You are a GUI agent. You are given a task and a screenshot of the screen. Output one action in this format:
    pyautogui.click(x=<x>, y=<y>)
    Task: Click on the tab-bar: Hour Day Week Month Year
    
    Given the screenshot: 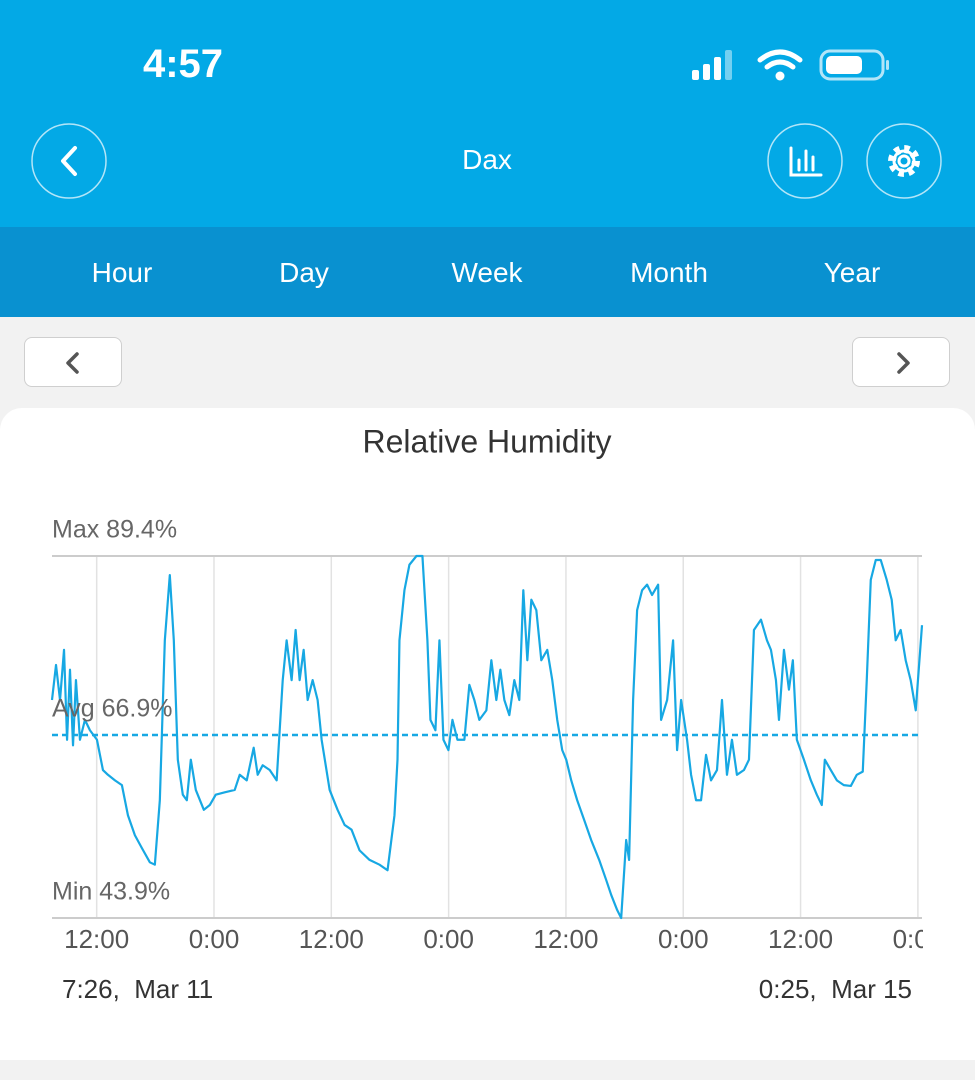 What is the action you would take?
    pyautogui.click(x=487, y=272)
    